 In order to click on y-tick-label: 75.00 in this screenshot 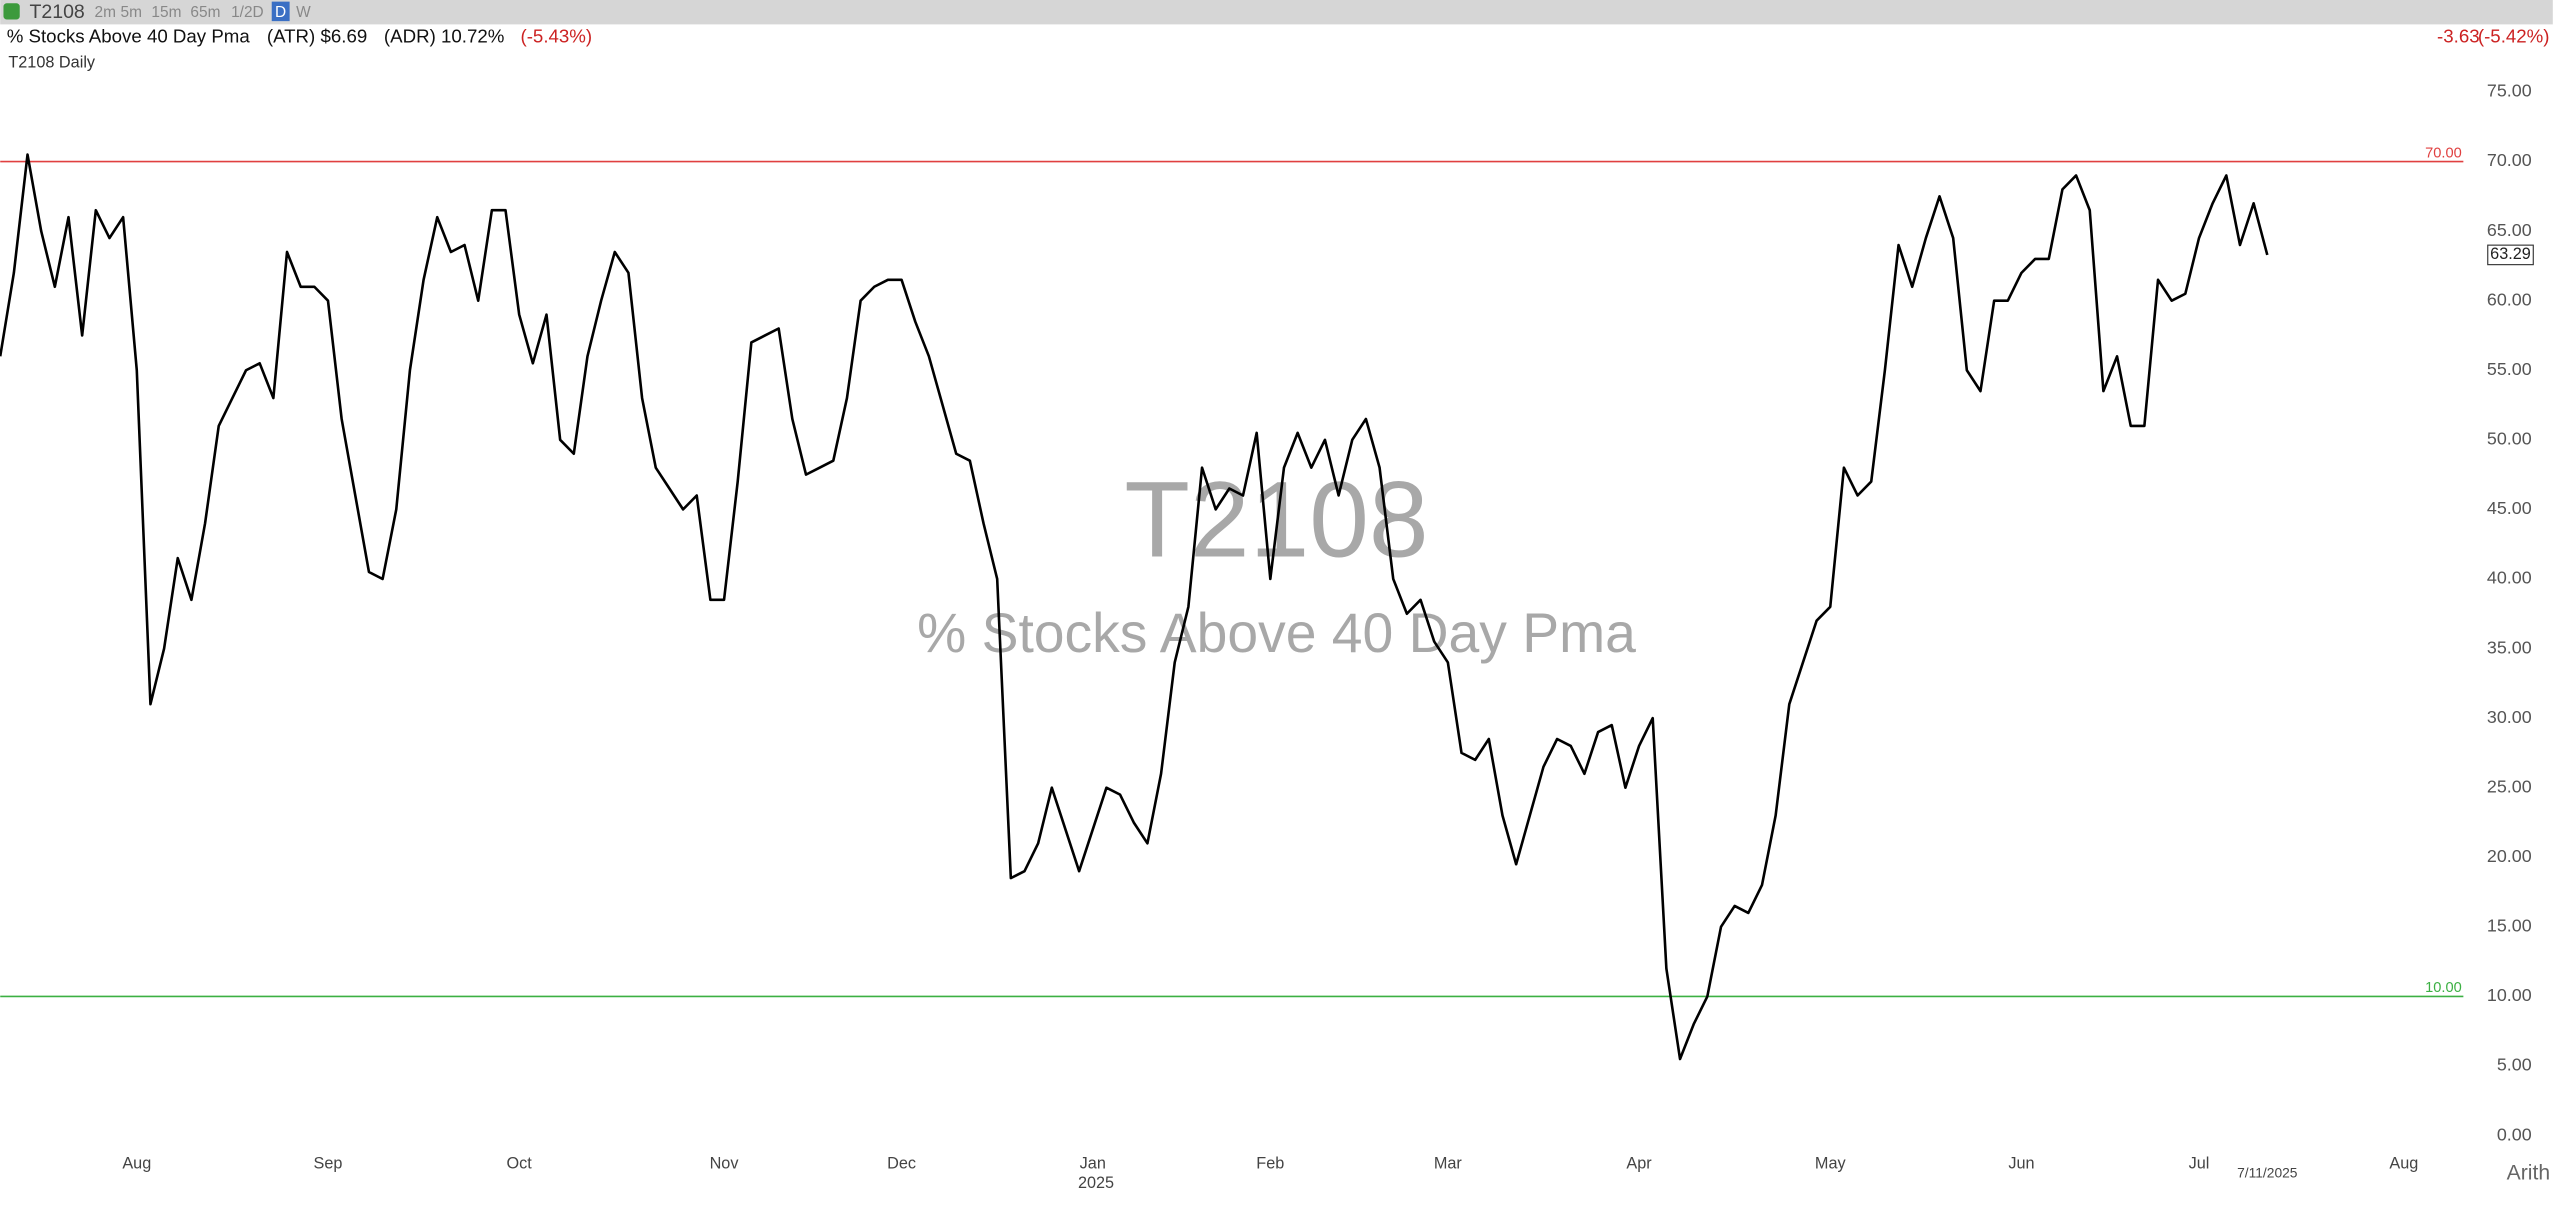, I will do `click(2509, 91)`.